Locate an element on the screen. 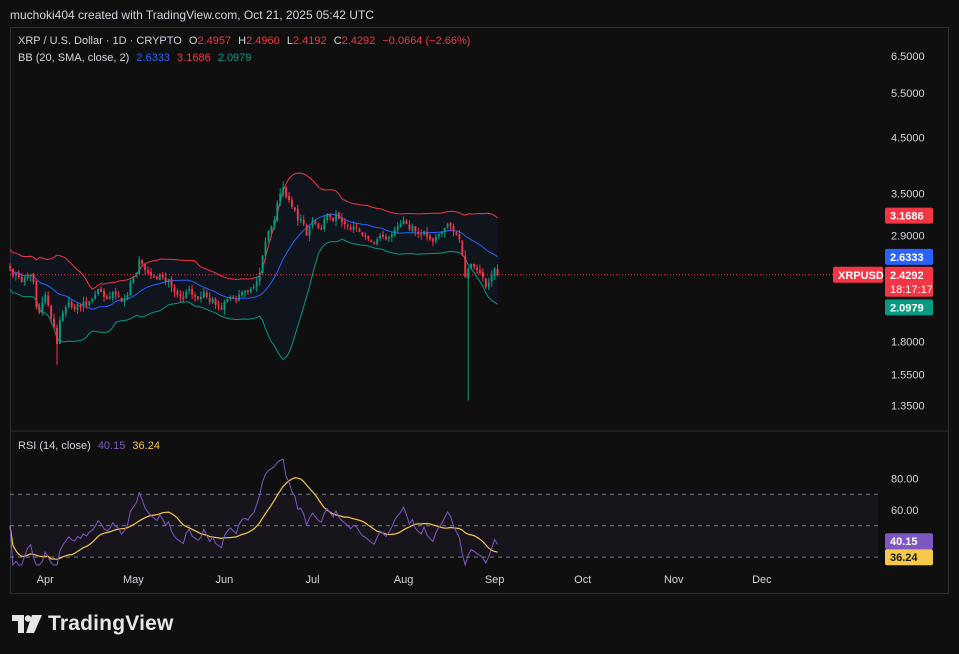 This screenshot has height=654, width=959. symbol-tag: XRPUSD is located at coordinates (861, 276).